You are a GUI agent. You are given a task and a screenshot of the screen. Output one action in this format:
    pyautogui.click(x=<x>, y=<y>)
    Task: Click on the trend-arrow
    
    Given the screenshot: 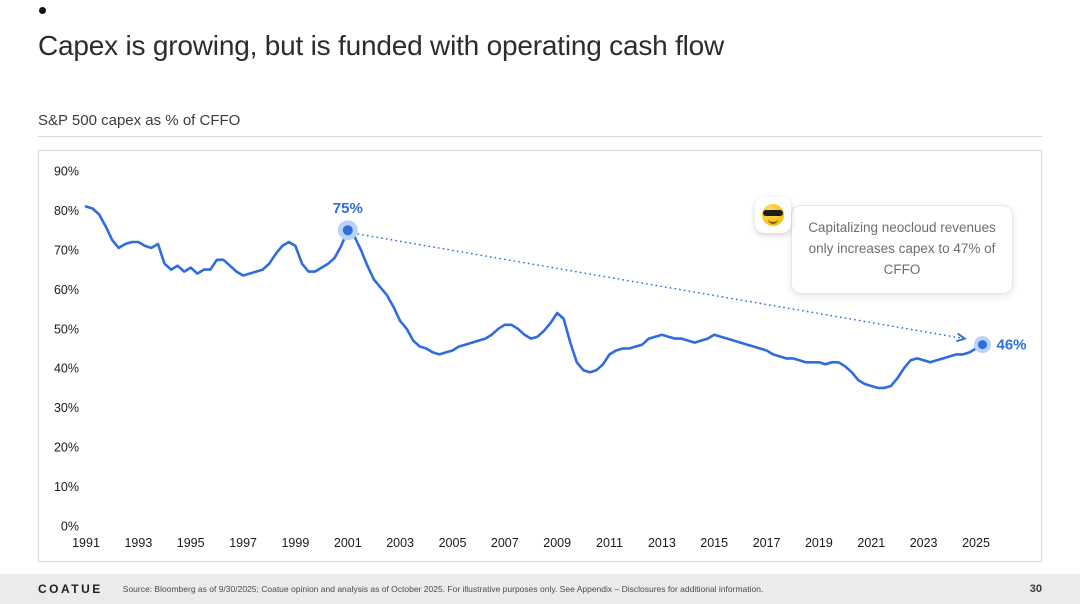 What is the action you would take?
    pyautogui.click(x=662, y=288)
    